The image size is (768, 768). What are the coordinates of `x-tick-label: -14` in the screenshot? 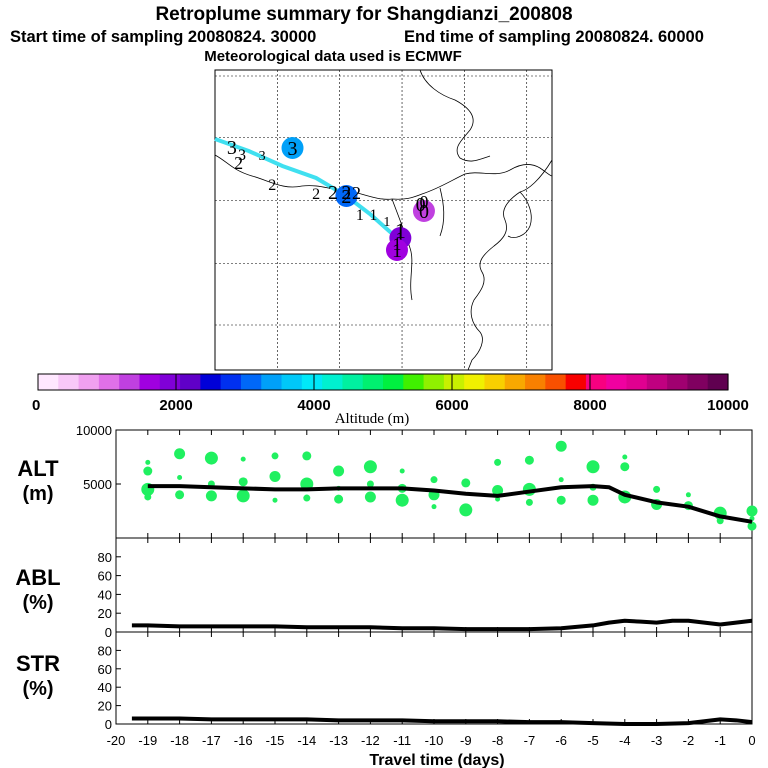 It's located at (306, 740).